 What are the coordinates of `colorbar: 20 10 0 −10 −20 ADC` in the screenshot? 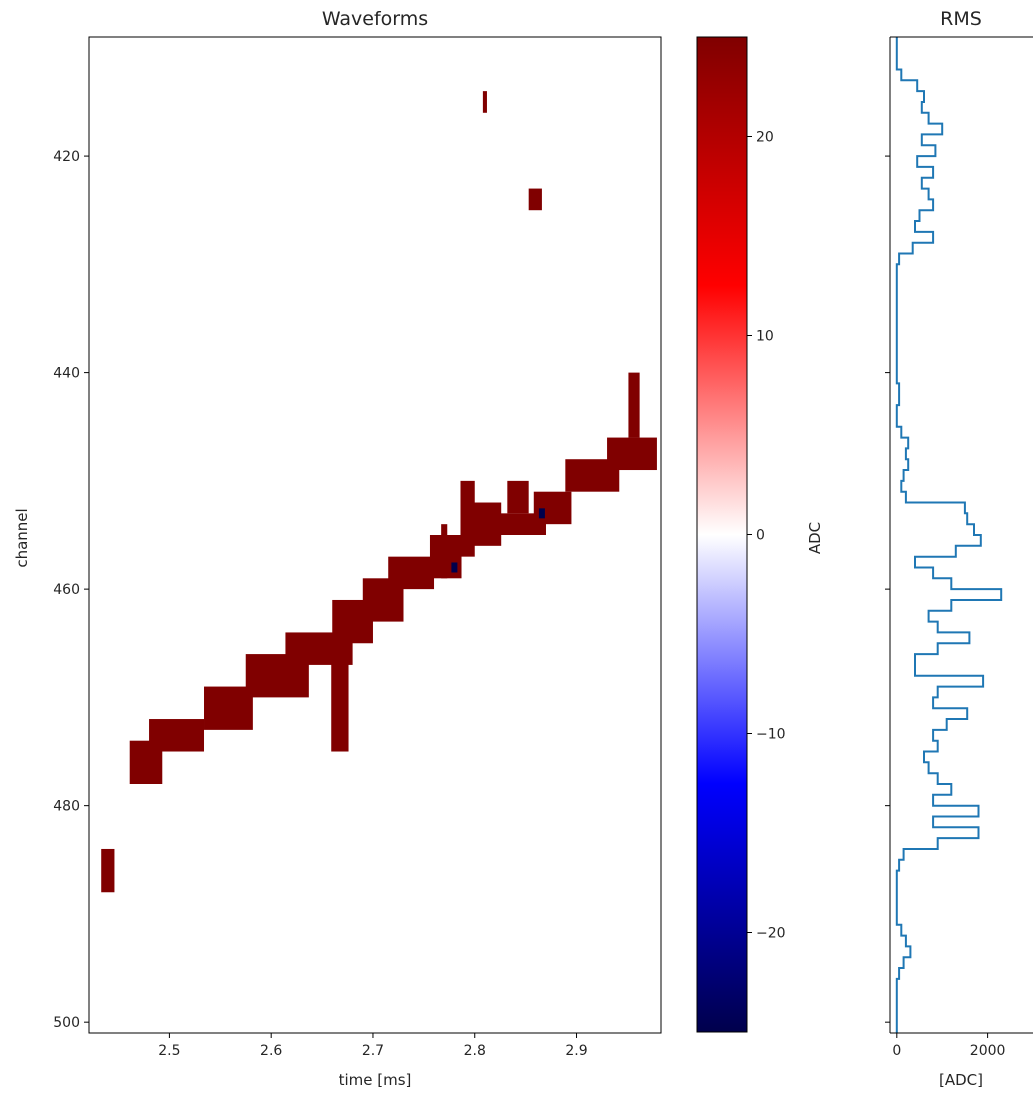 It's located at (760, 534).